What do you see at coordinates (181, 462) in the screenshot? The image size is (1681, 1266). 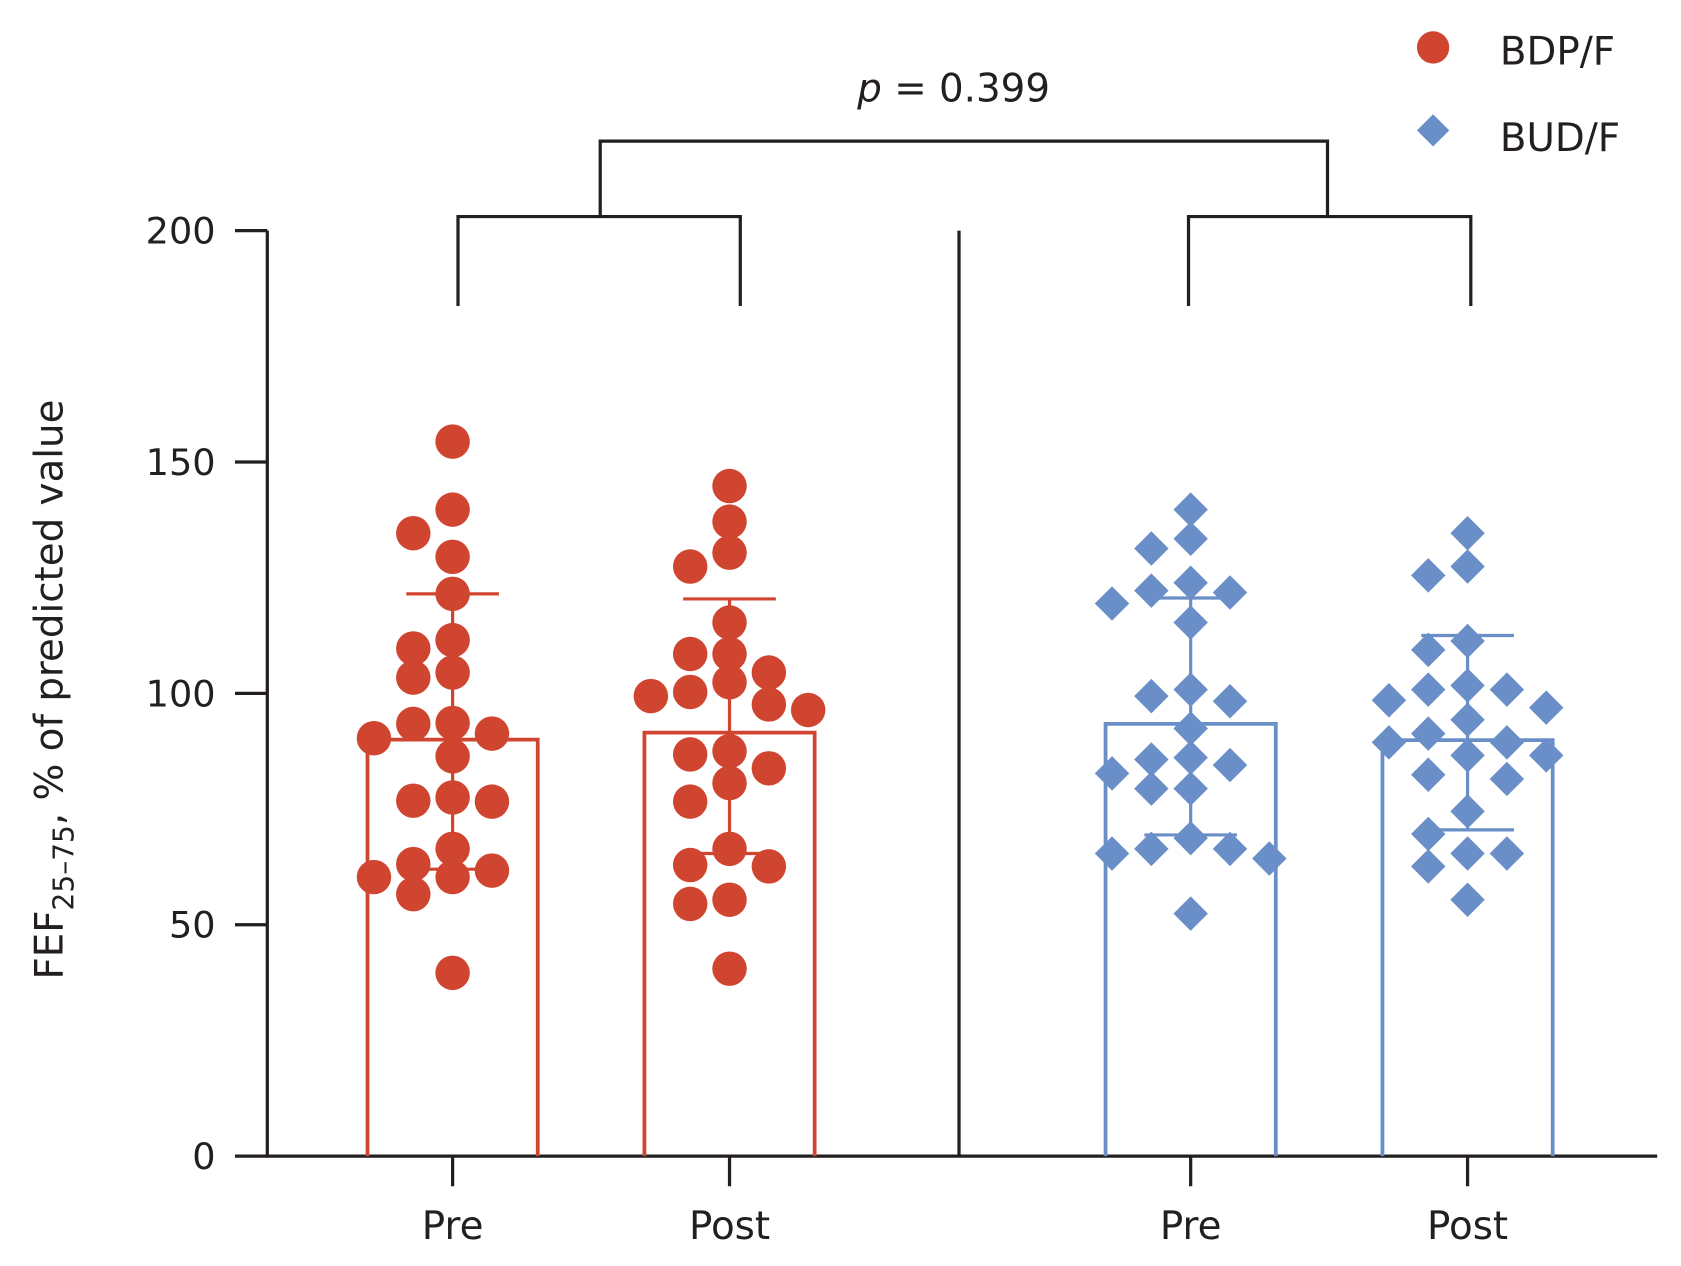 I see `y-tick-label: 150` at bounding box center [181, 462].